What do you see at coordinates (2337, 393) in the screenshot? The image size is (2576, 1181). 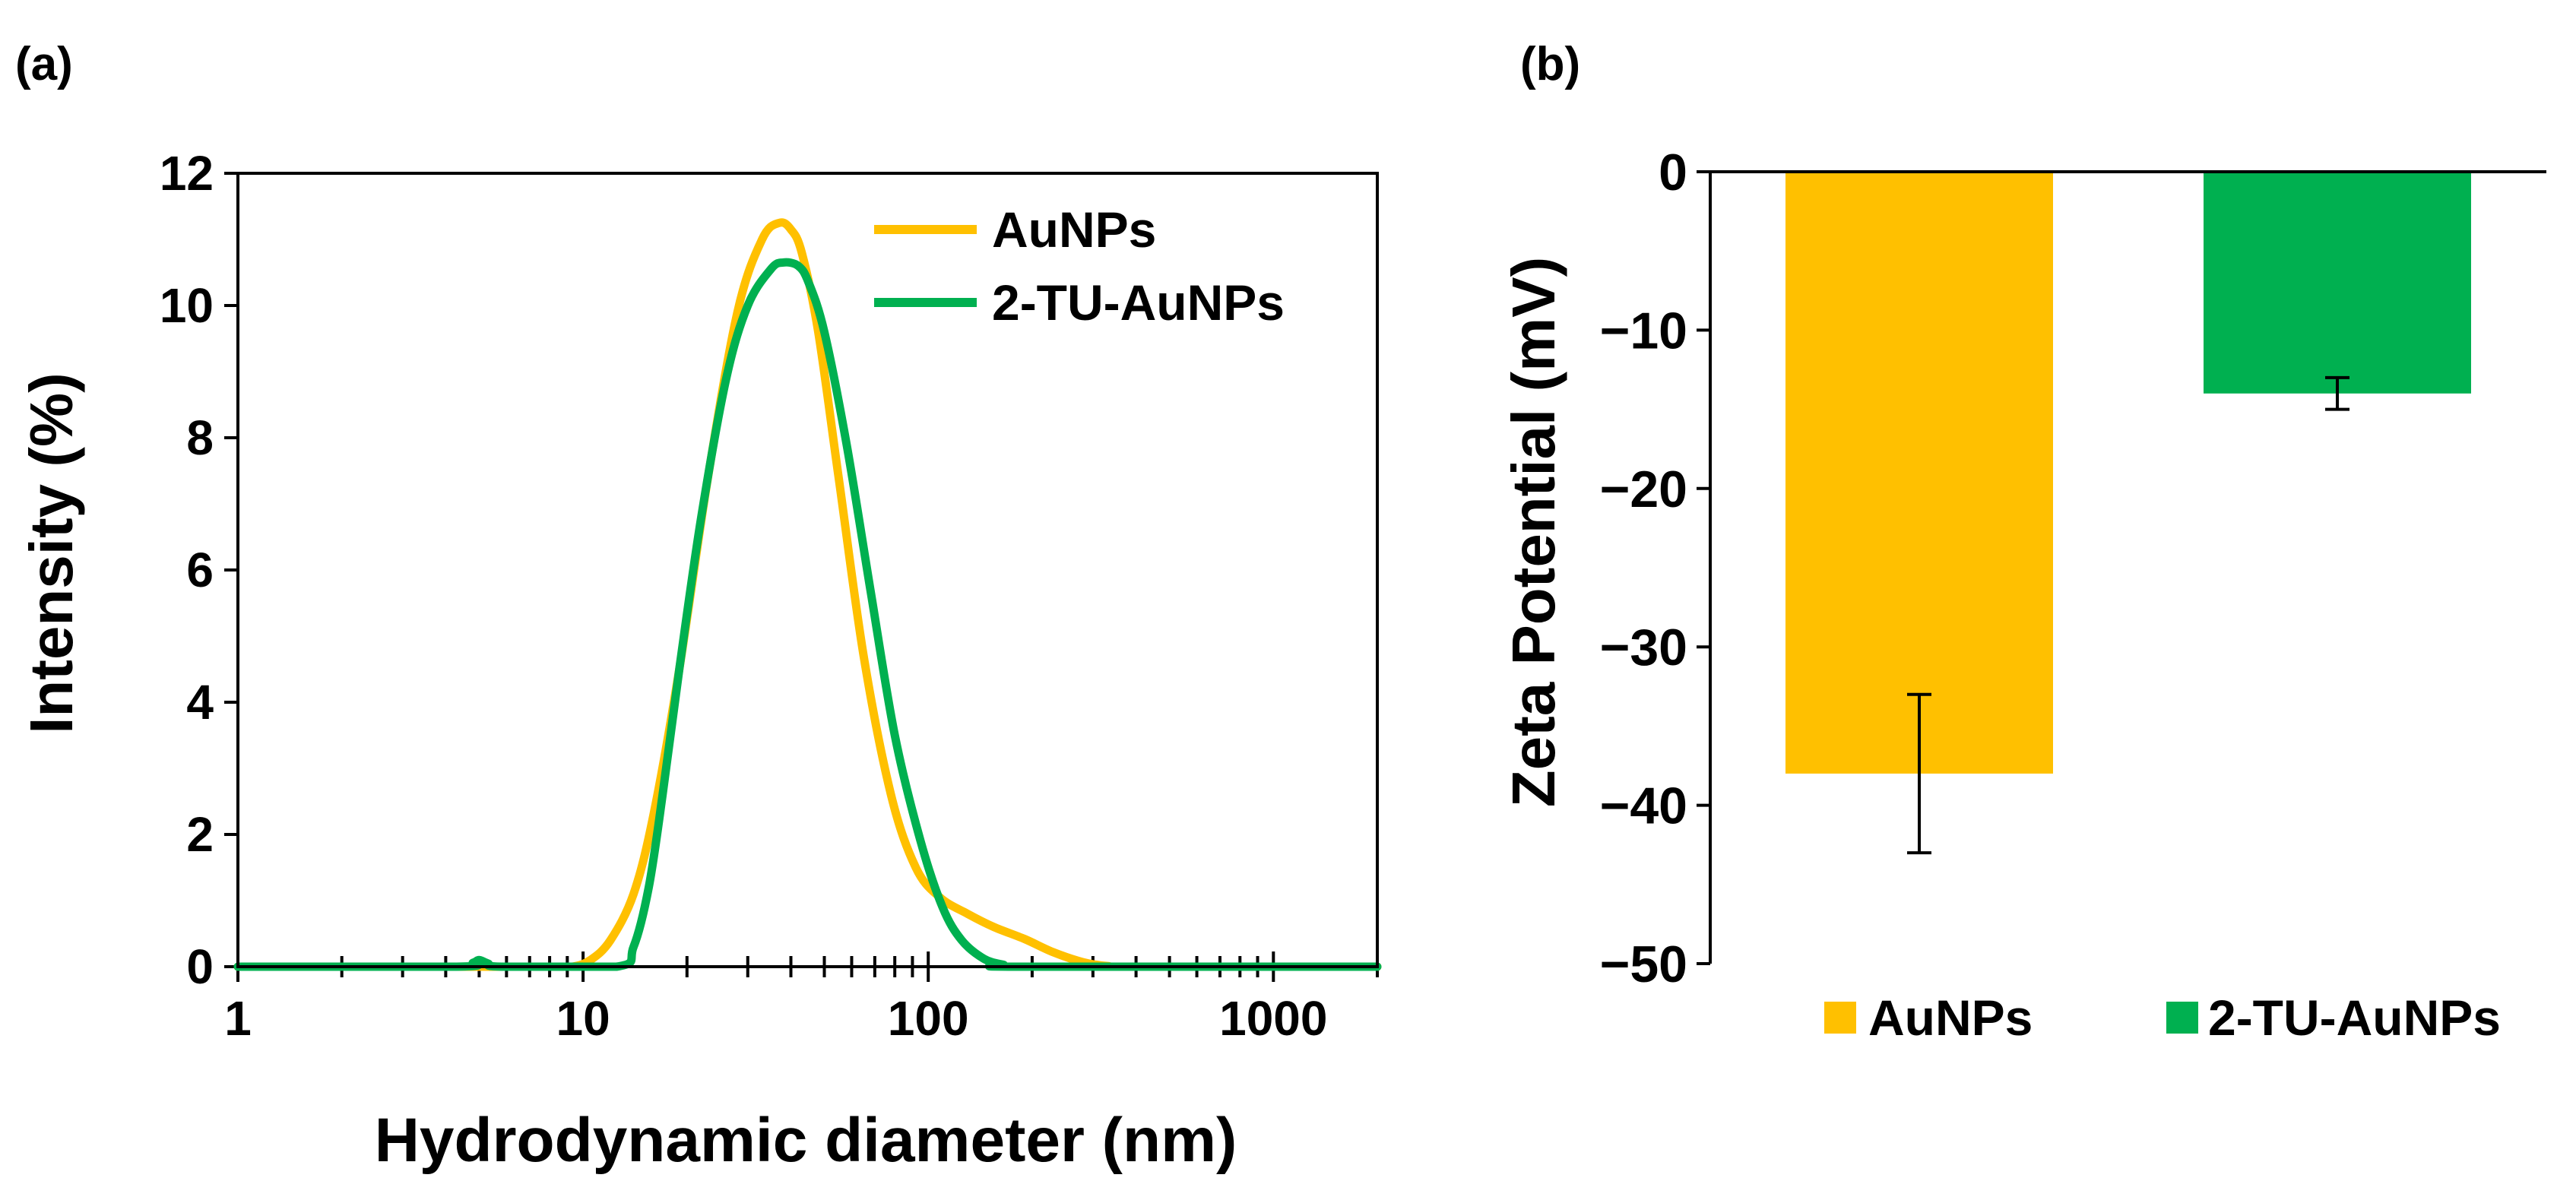 I see `error-bar-2-tu-aunps` at bounding box center [2337, 393].